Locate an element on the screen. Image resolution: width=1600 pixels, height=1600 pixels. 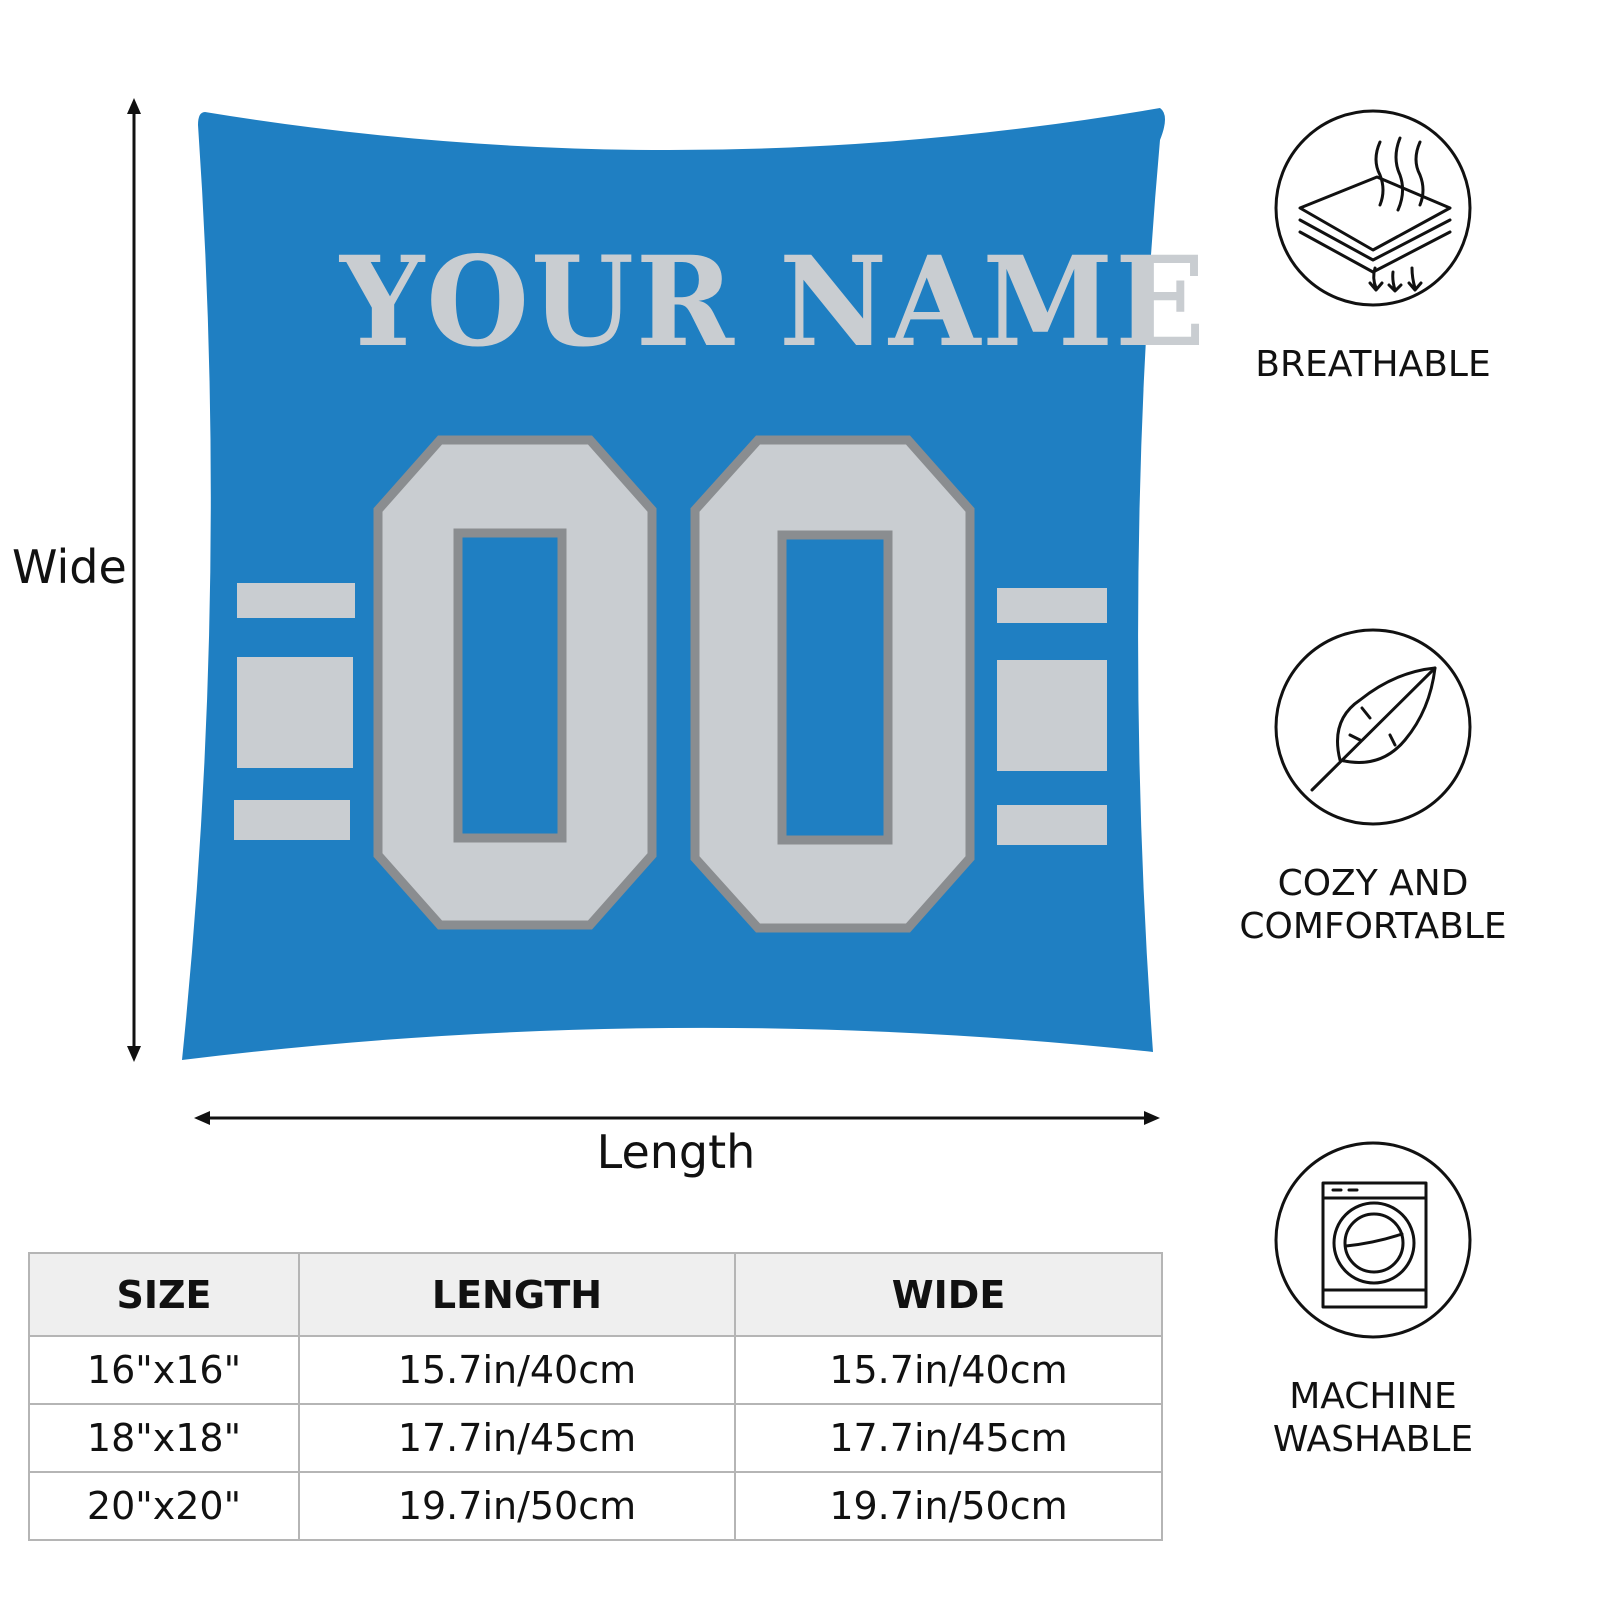
table-cell: 20"x20" is located at coordinates (164, 1506).